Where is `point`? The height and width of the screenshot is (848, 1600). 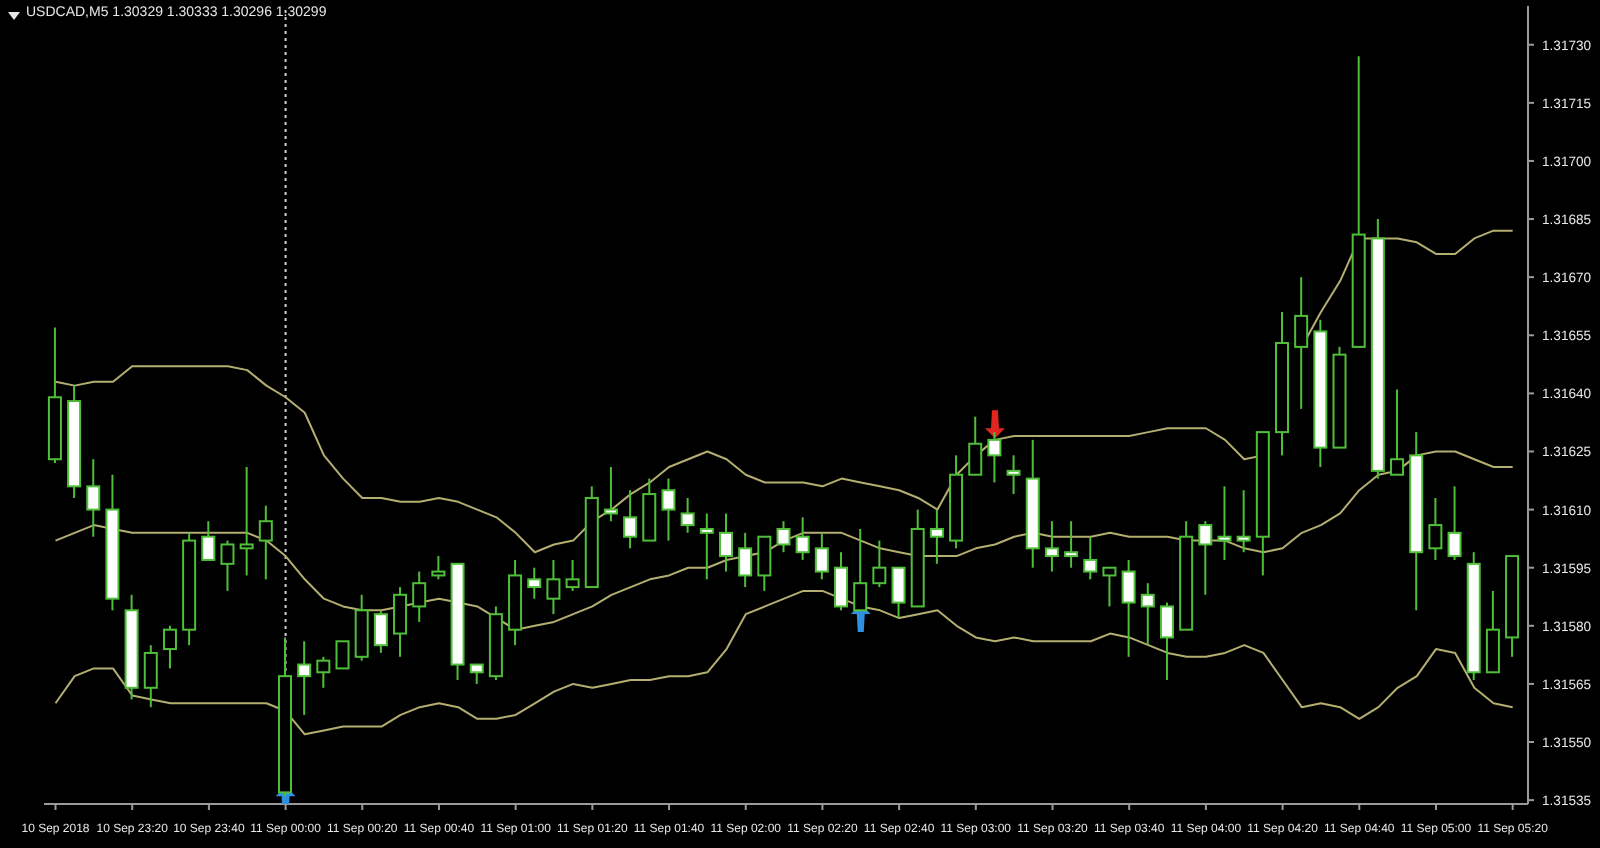 point is located at coordinates (994, 424).